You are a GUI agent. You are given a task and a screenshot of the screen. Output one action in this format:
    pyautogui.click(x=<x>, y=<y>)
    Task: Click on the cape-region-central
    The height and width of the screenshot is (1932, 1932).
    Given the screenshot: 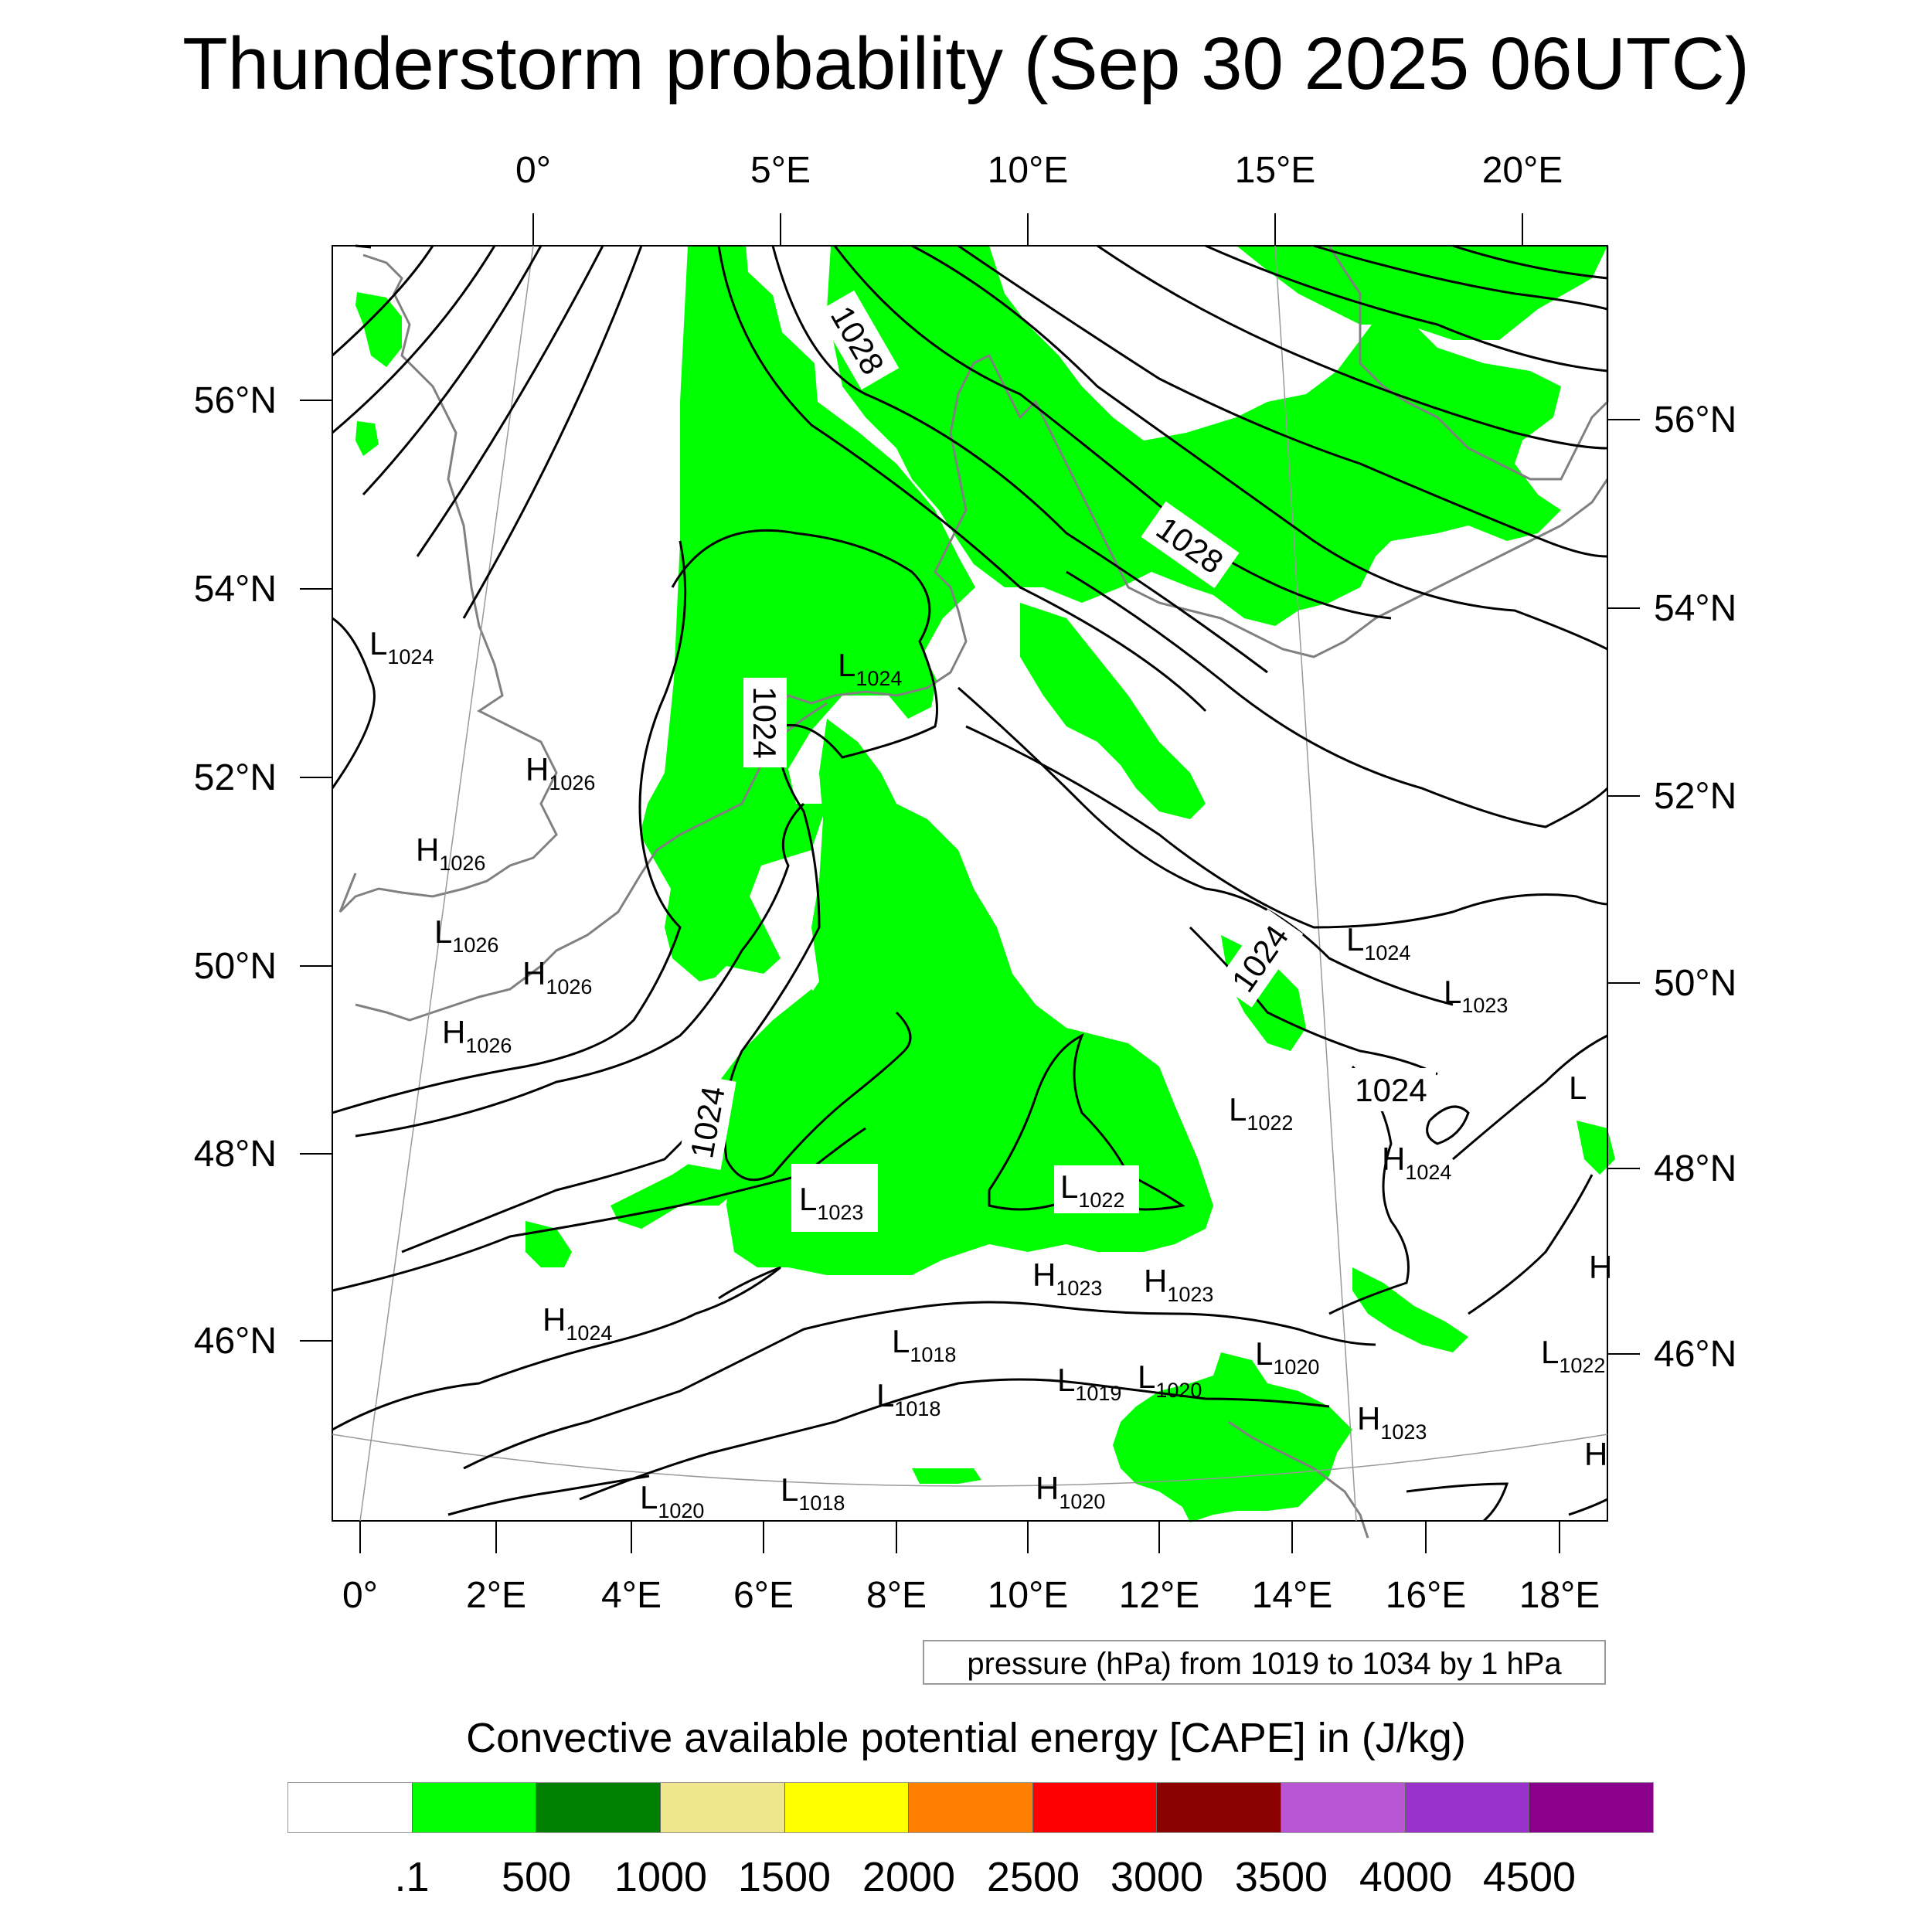 What is the action you would take?
    pyautogui.click(x=970, y=997)
    